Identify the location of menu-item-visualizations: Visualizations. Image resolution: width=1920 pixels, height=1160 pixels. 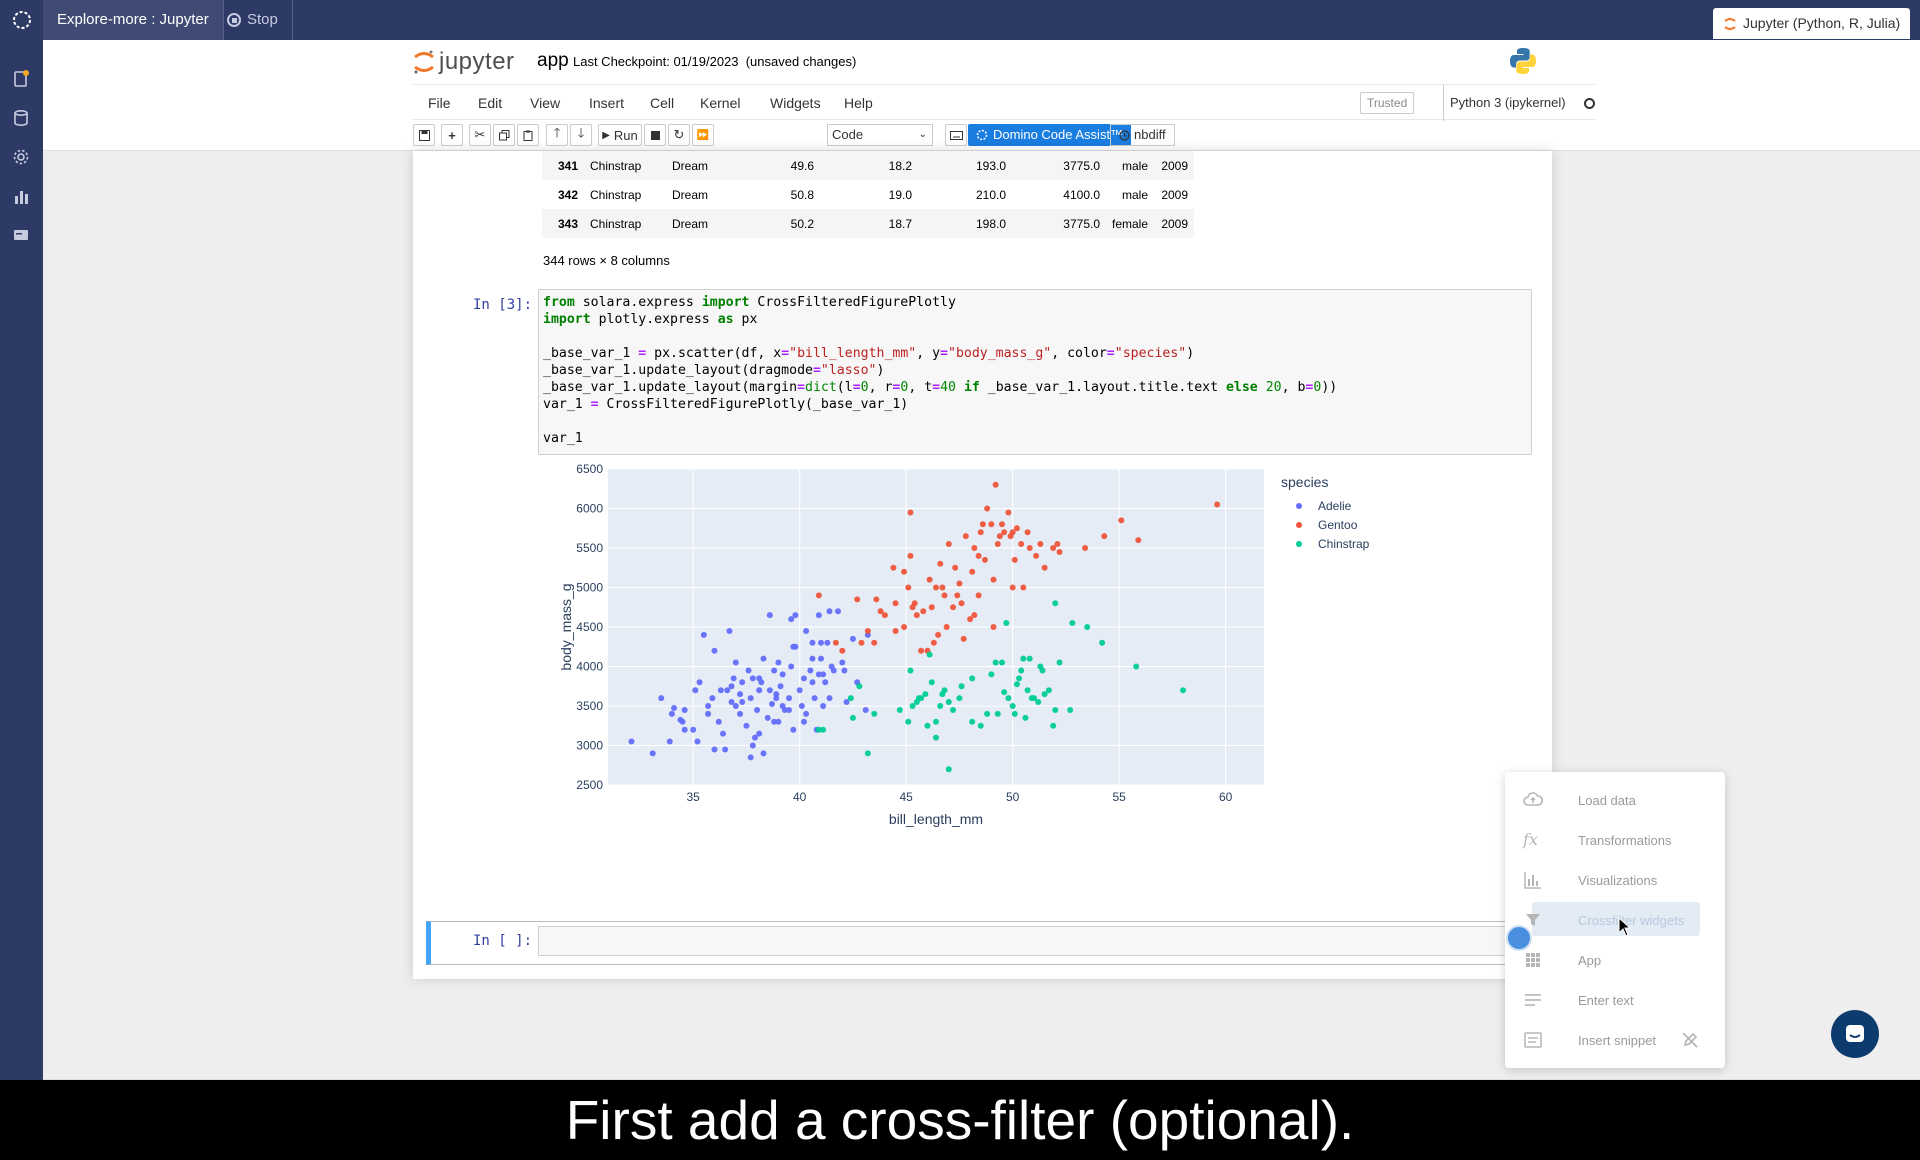
(1615, 880).